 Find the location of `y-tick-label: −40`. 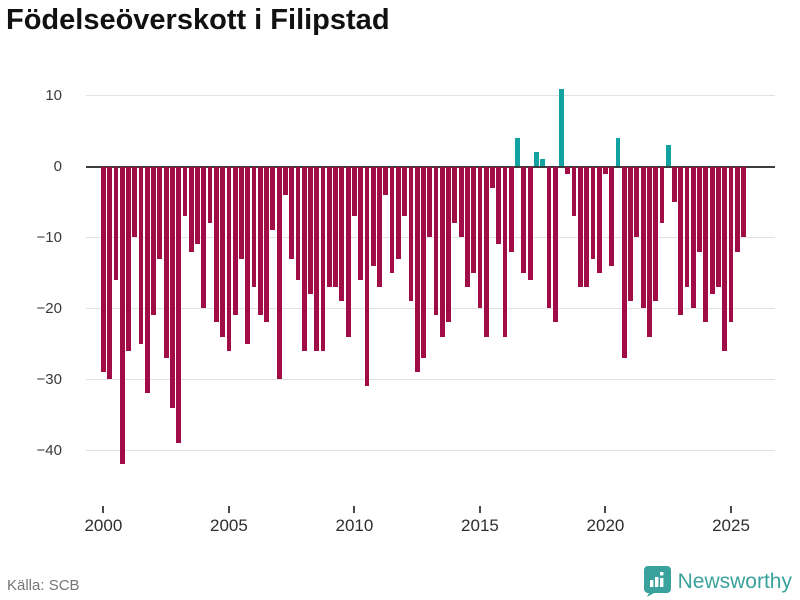

y-tick-label: −40 is located at coordinates (49, 450).